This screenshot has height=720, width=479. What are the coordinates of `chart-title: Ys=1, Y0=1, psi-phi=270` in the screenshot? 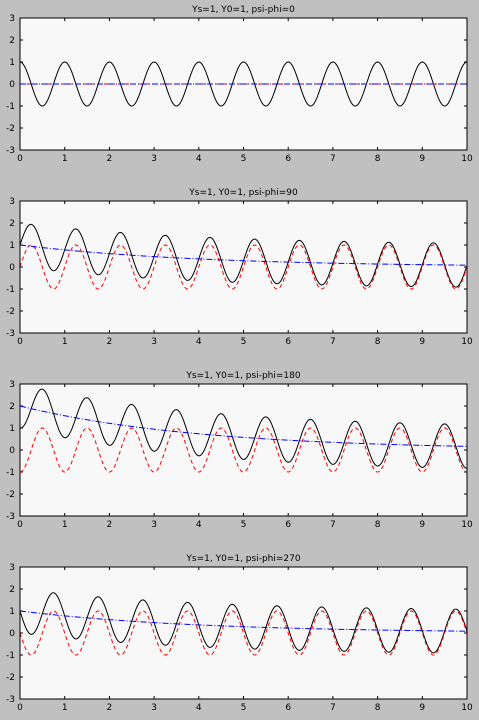 It's located at (242, 559).